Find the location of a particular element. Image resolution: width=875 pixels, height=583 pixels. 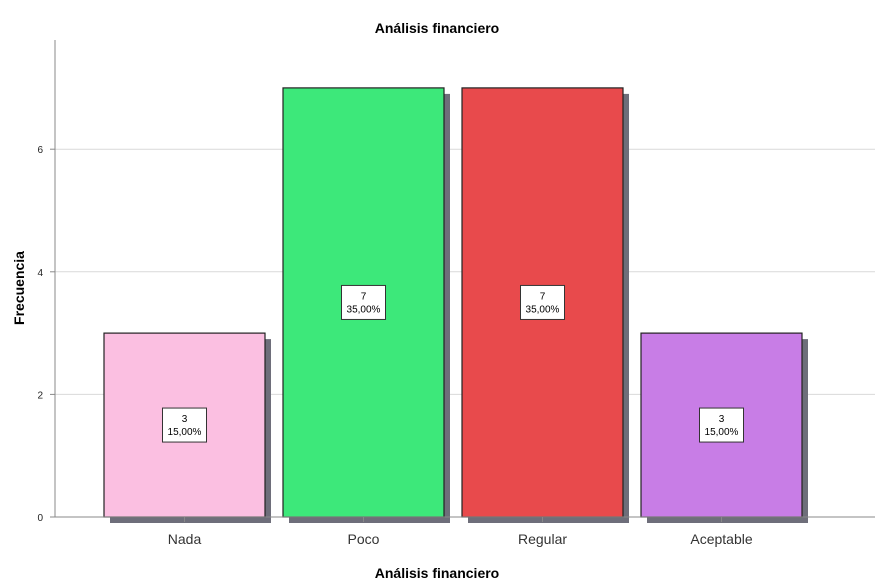

y-tick-label: 2 is located at coordinates (40, 395).